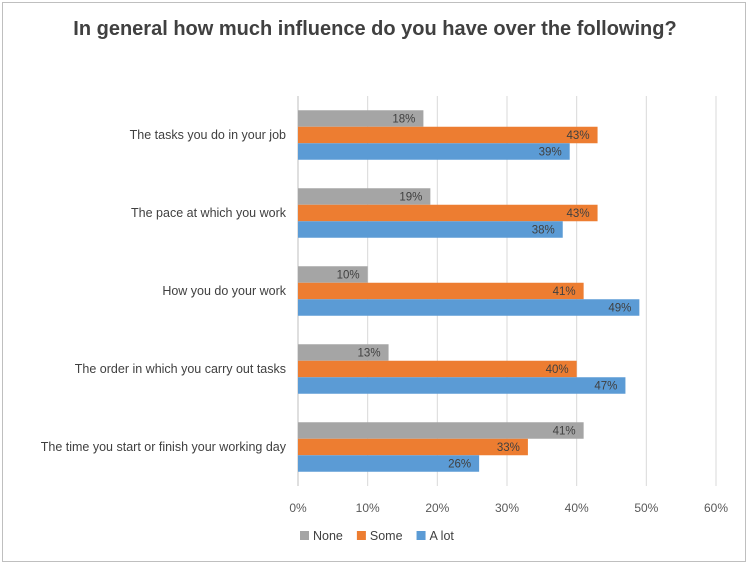 The image size is (750, 566). Describe the element at coordinates (410, 198) in the screenshot. I see `data-label: 19%` at that location.